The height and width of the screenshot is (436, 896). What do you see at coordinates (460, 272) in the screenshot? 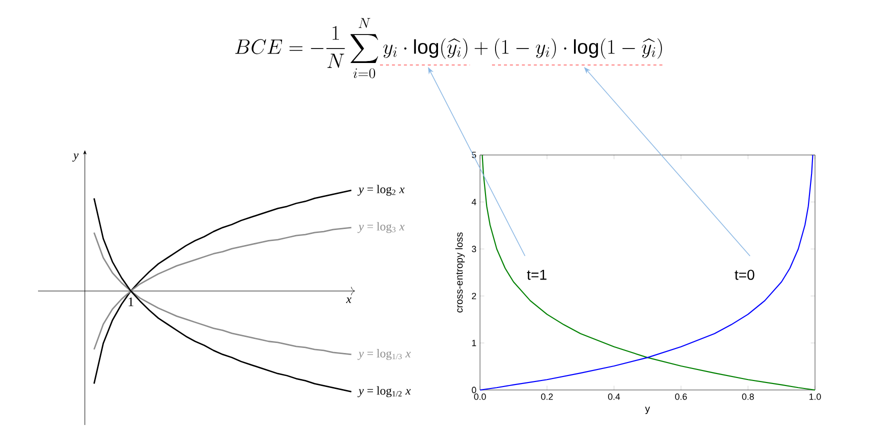
I see `y-axis-title: cross-entropy loss` at bounding box center [460, 272].